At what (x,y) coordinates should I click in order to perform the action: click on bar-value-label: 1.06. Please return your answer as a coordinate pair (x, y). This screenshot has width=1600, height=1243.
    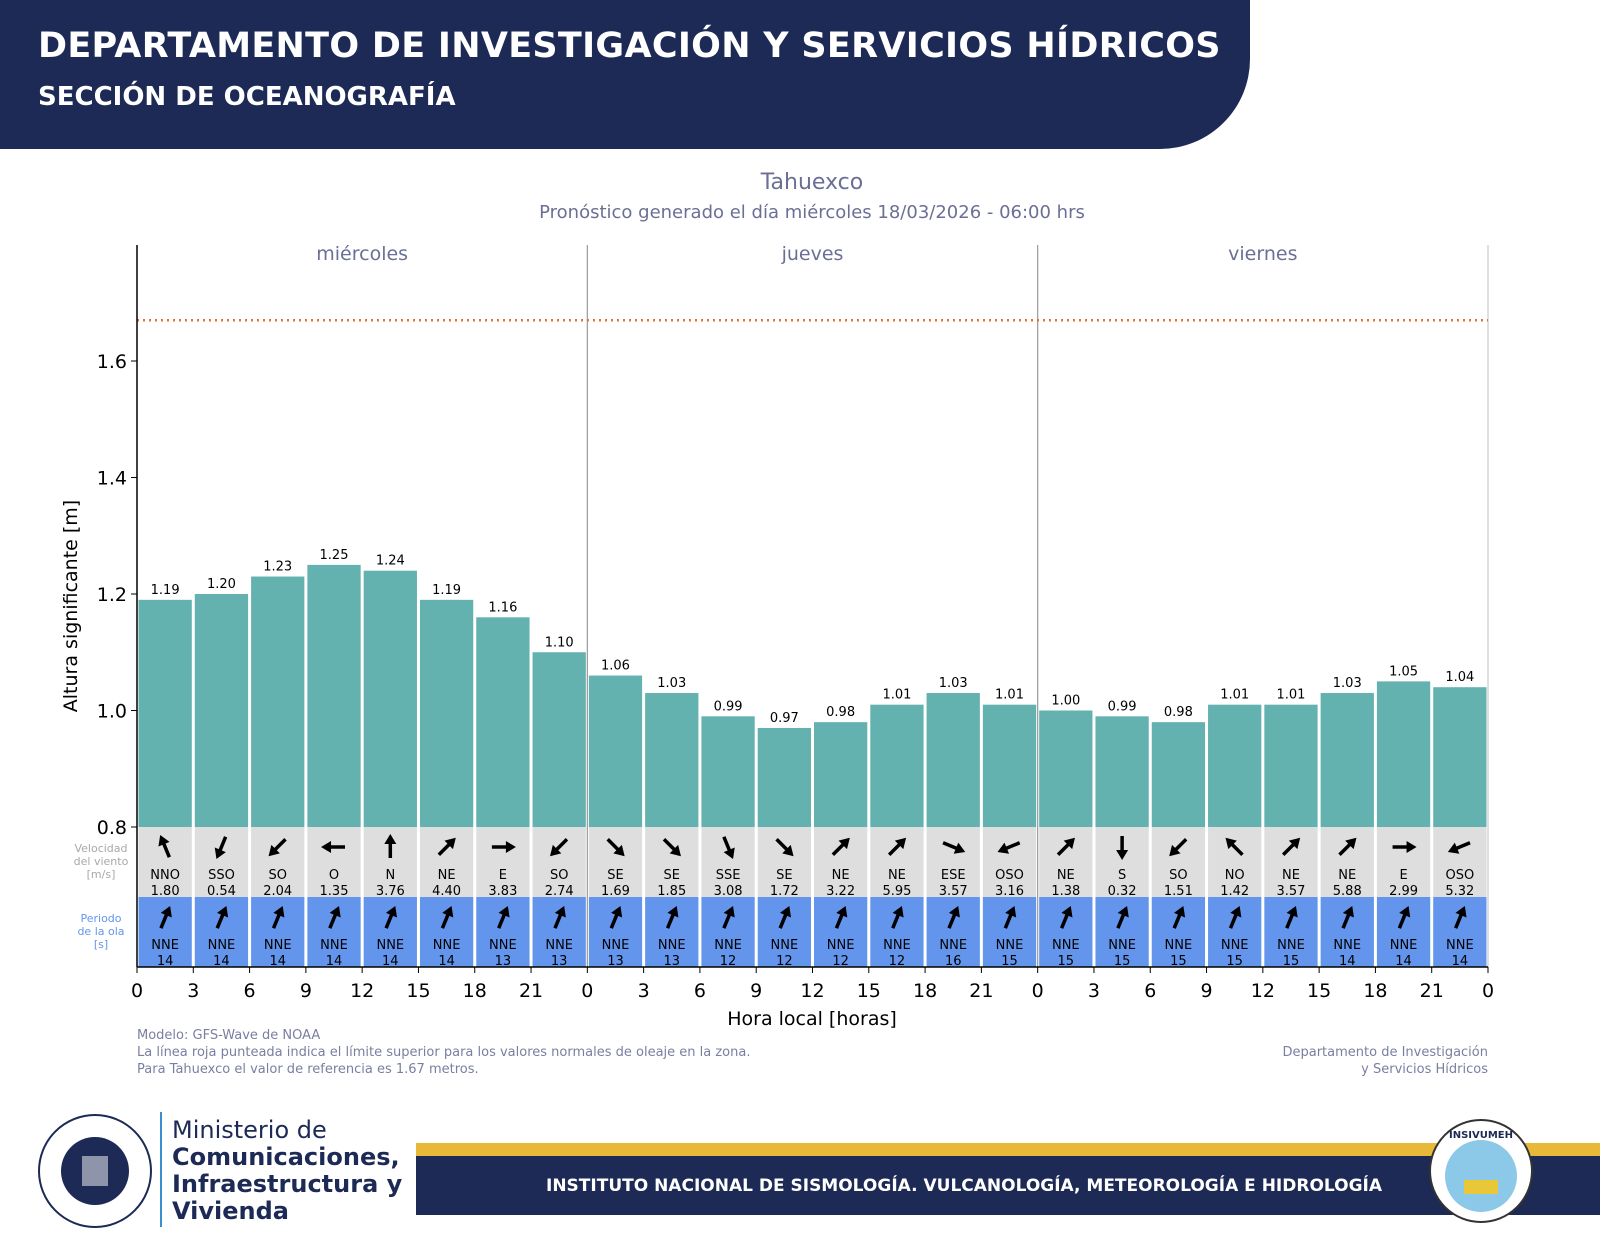
    Looking at the image, I should click on (615, 666).